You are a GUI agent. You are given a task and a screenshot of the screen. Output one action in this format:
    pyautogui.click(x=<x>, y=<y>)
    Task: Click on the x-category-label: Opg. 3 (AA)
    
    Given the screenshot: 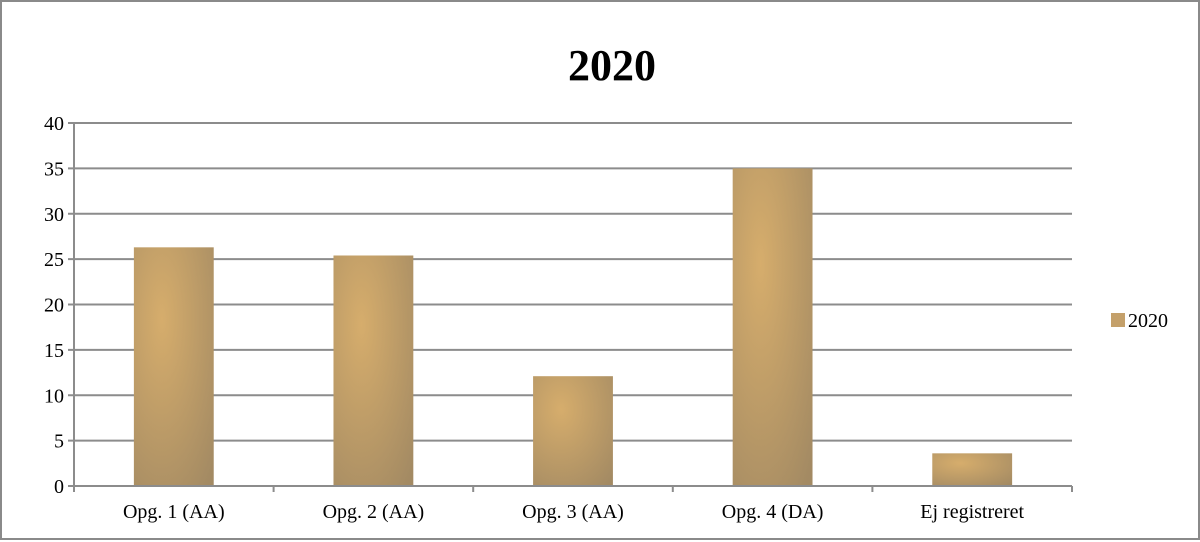 What is the action you would take?
    pyautogui.click(x=573, y=512)
    